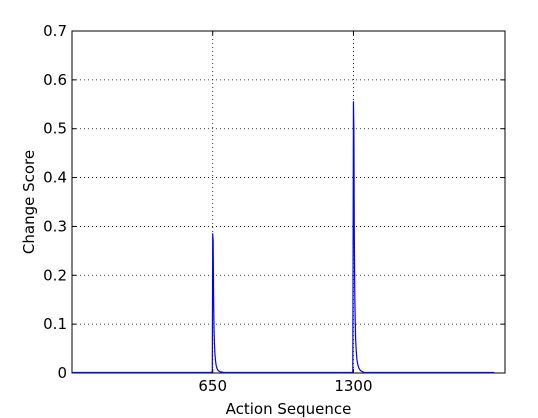 Image resolution: width=538 pixels, height=418 pixels. Describe the element at coordinates (55, 226) in the screenshot. I see `y-tick-label: 0.3` at that location.